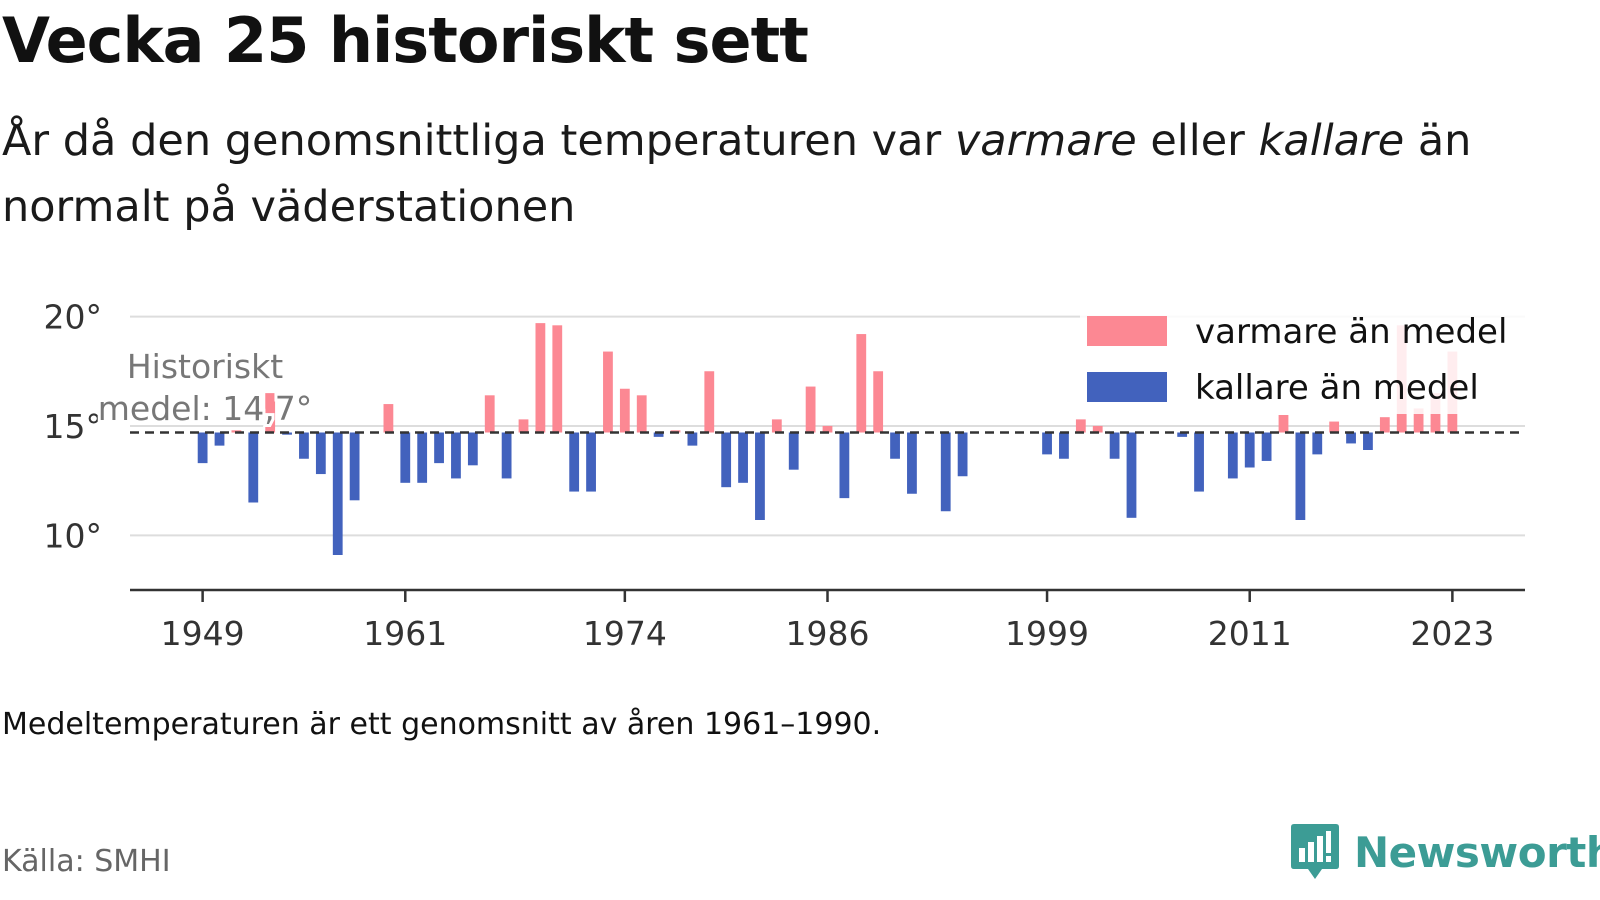 This screenshot has width=1600, height=900. What do you see at coordinates (1047, 633) in the screenshot?
I see `x-tick-label: 1999` at bounding box center [1047, 633].